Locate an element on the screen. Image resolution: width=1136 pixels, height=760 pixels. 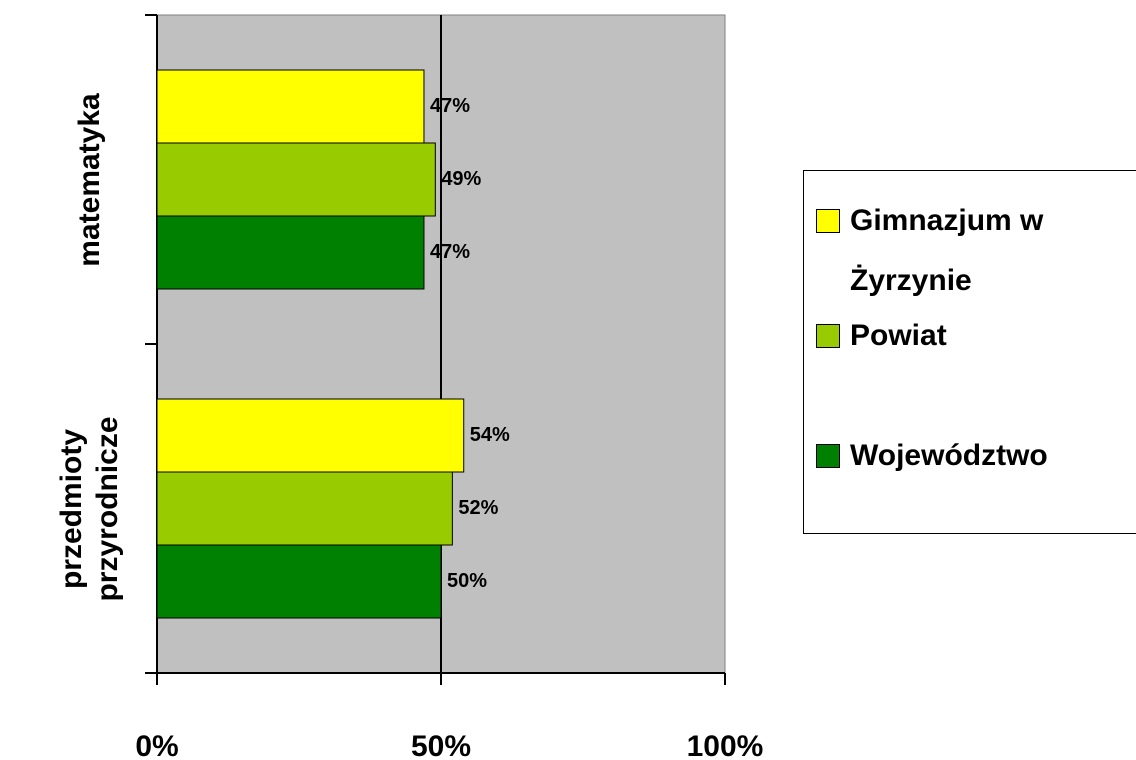
x-tick-label: 50% is located at coordinates (441, 745).